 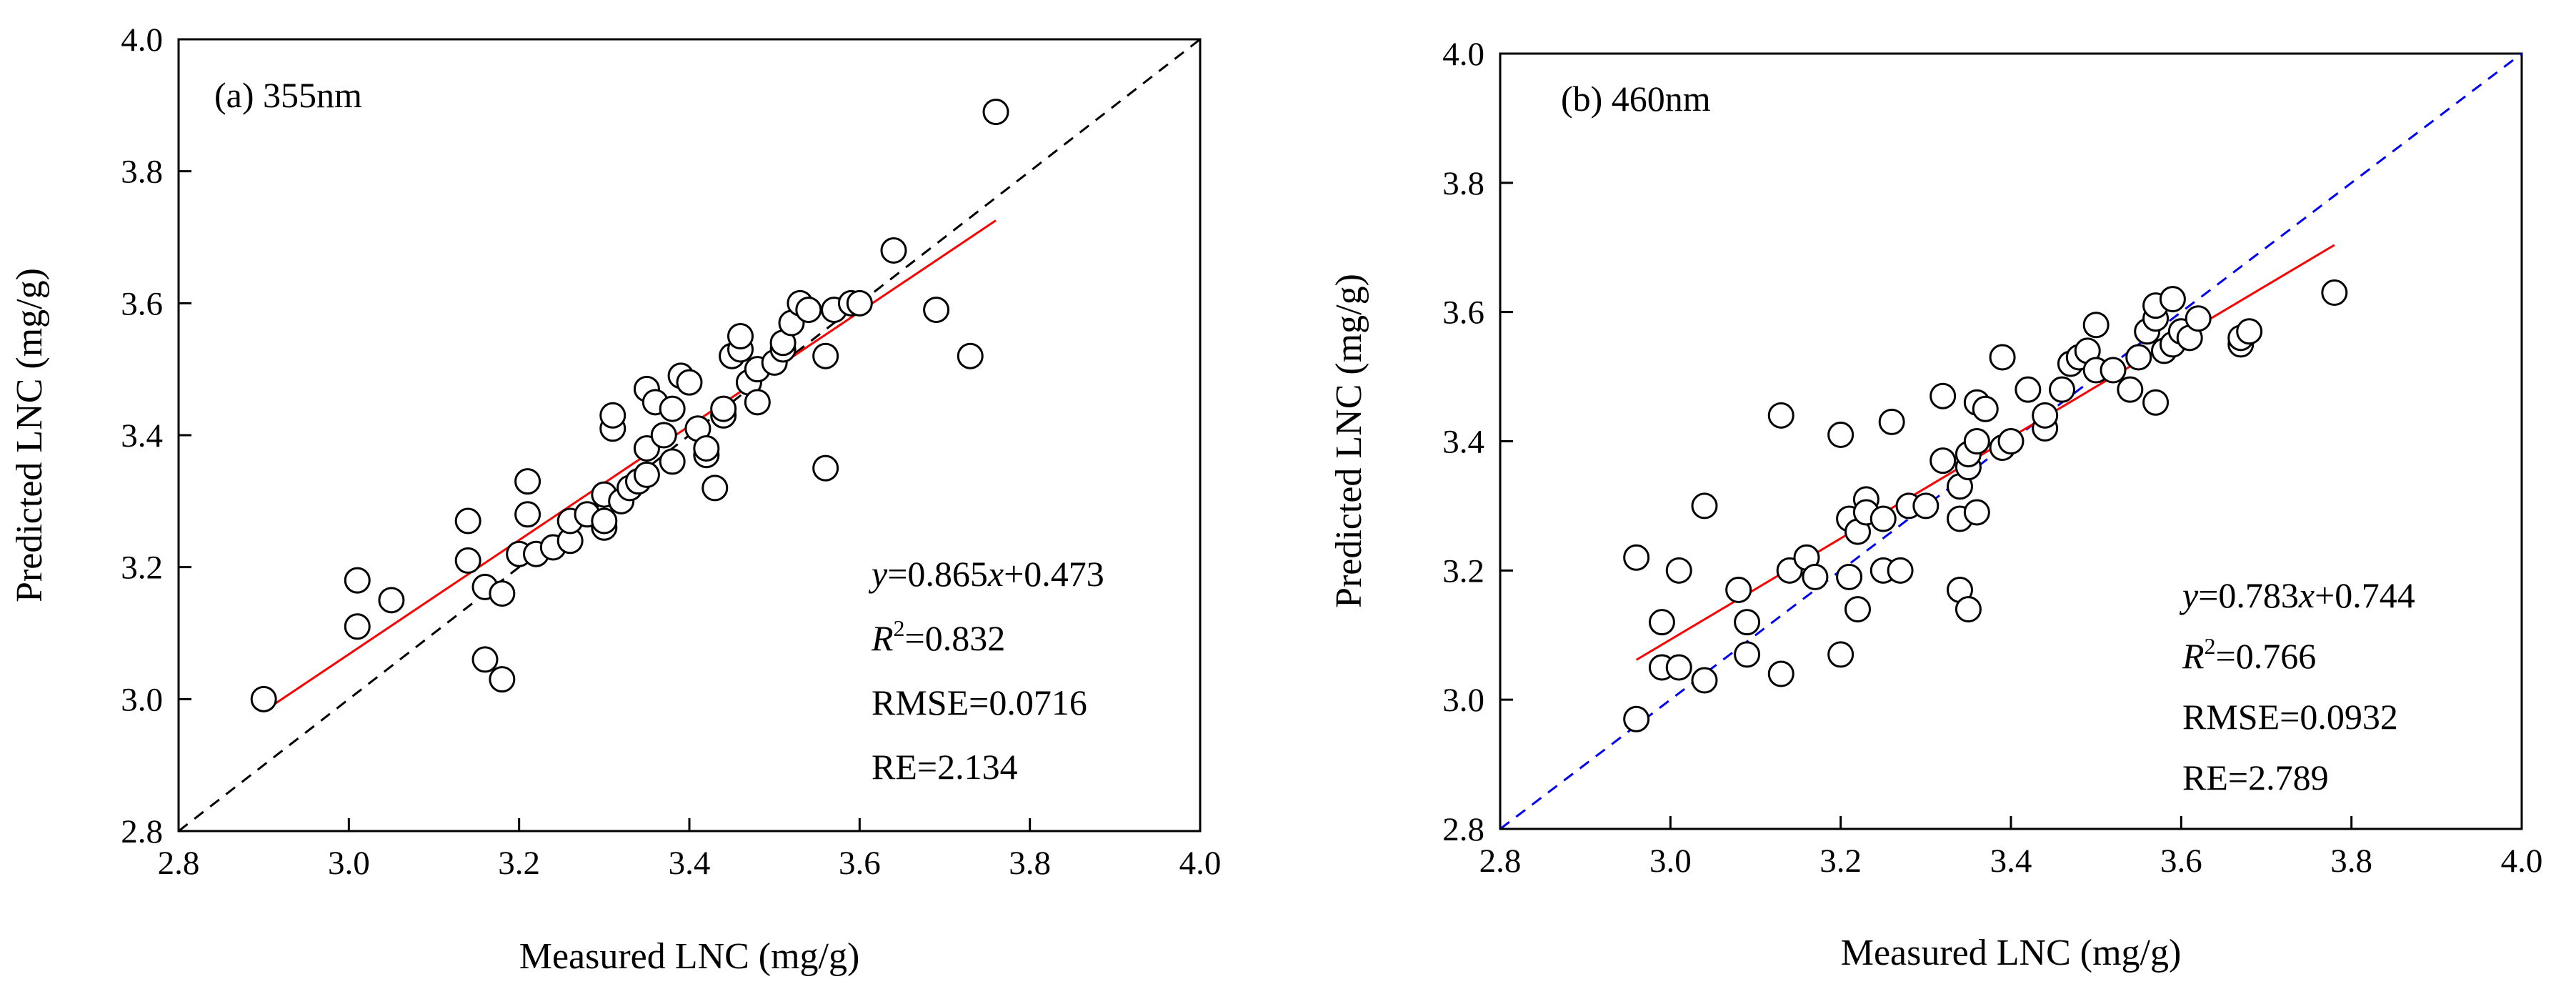 What do you see at coordinates (142, 303) in the screenshot?
I see `y-tick-label: 3.6` at bounding box center [142, 303].